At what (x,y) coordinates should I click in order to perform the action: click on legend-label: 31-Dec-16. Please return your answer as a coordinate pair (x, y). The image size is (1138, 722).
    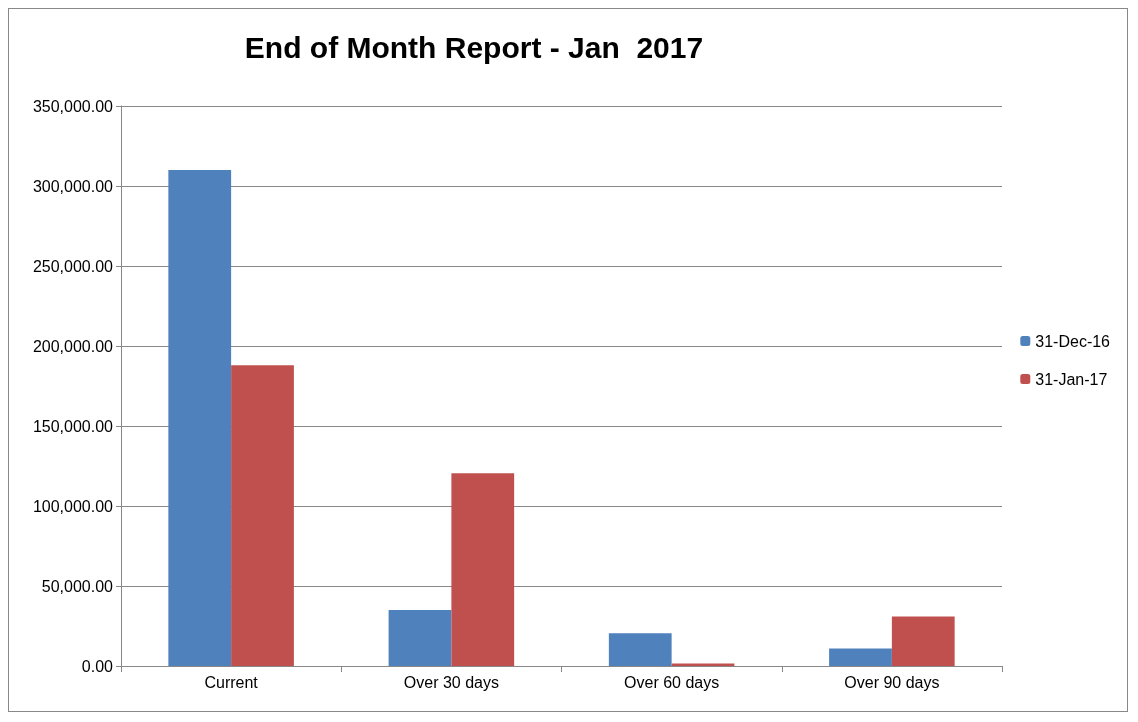
    Looking at the image, I should click on (1073, 341).